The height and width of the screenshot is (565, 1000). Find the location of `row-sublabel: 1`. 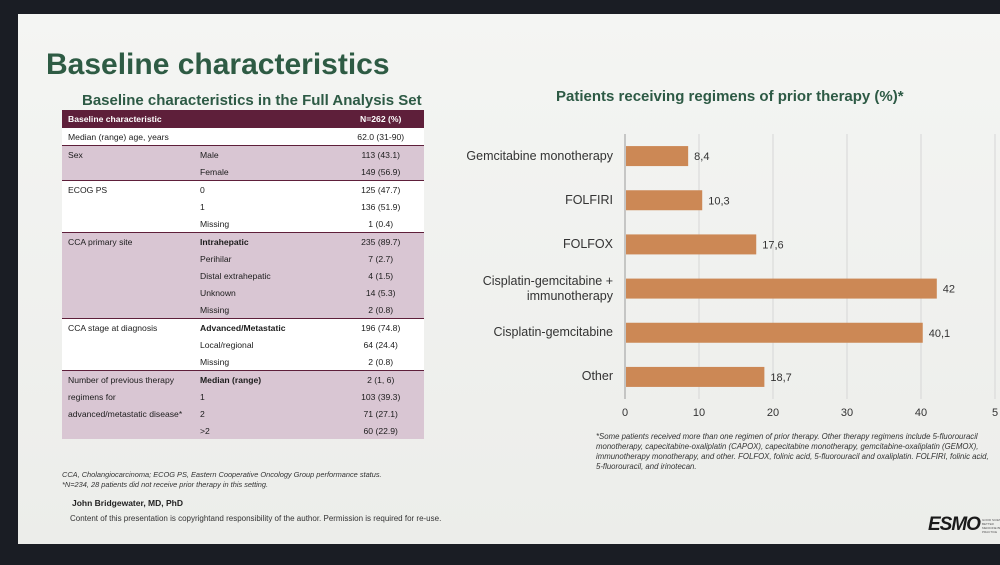

row-sublabel: 1 is located at coordinates (266, 396).